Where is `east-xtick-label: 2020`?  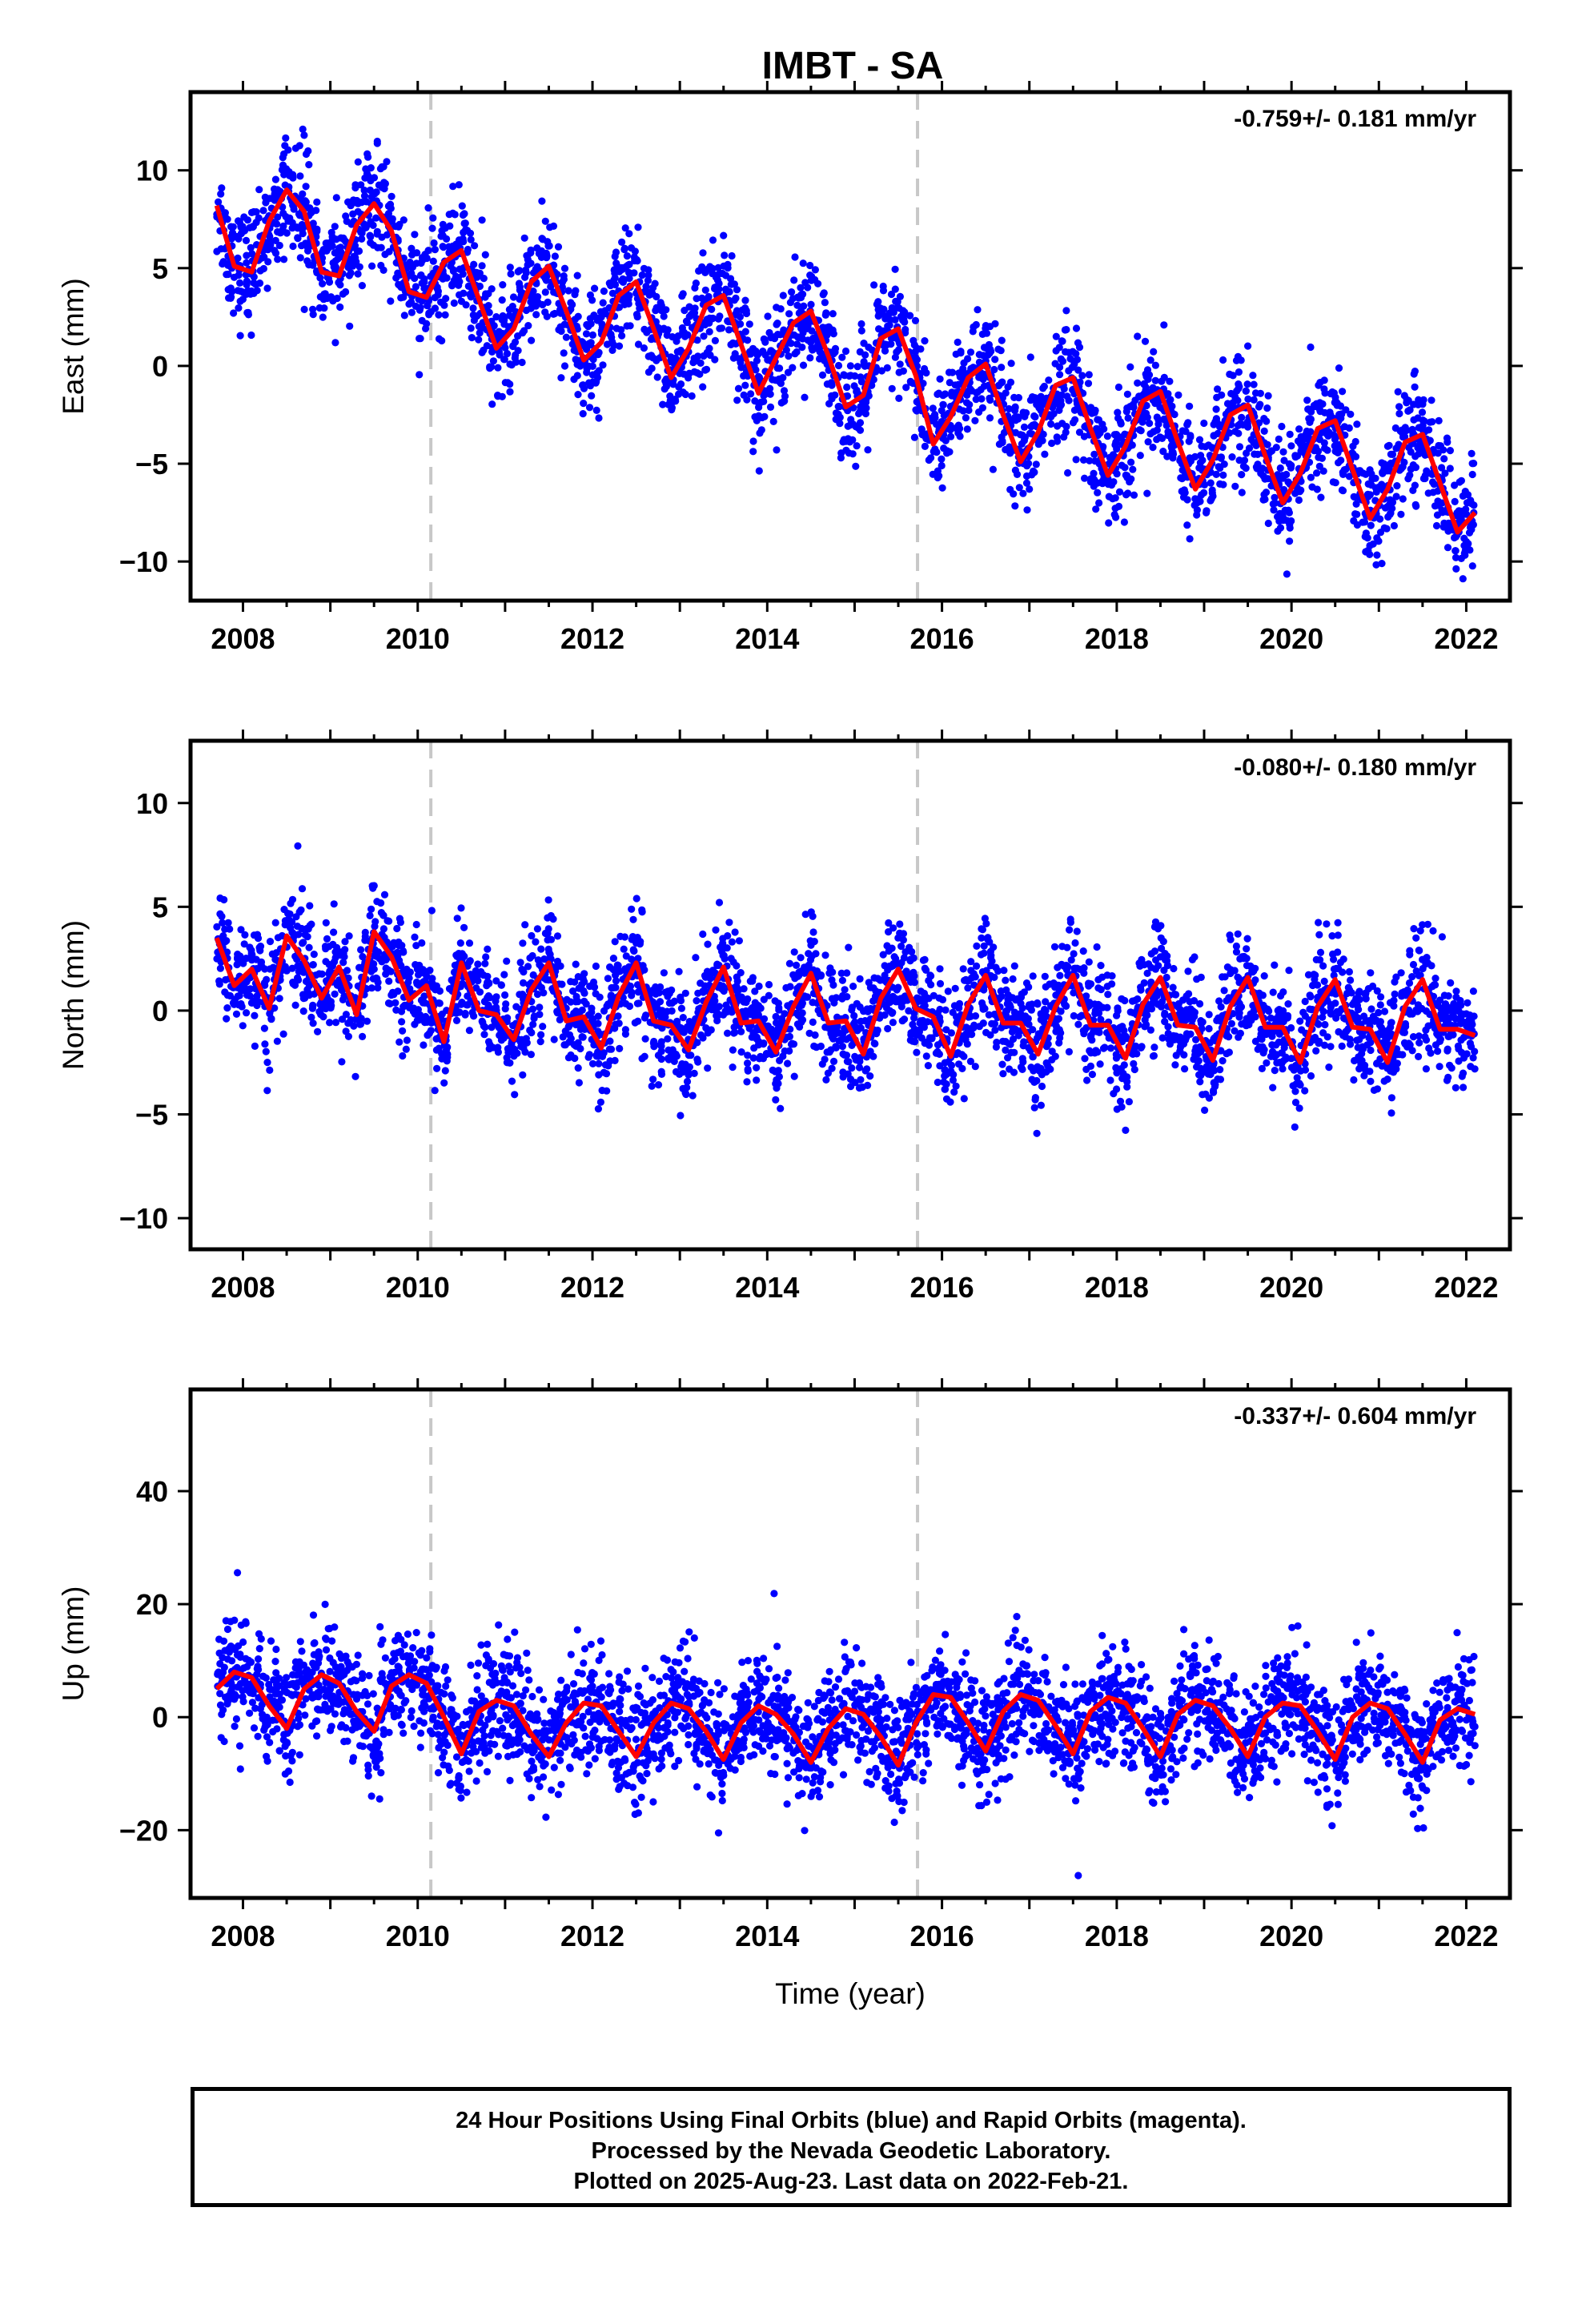 east-xtick-label: 2020 is located at coordinates (1291, 638).